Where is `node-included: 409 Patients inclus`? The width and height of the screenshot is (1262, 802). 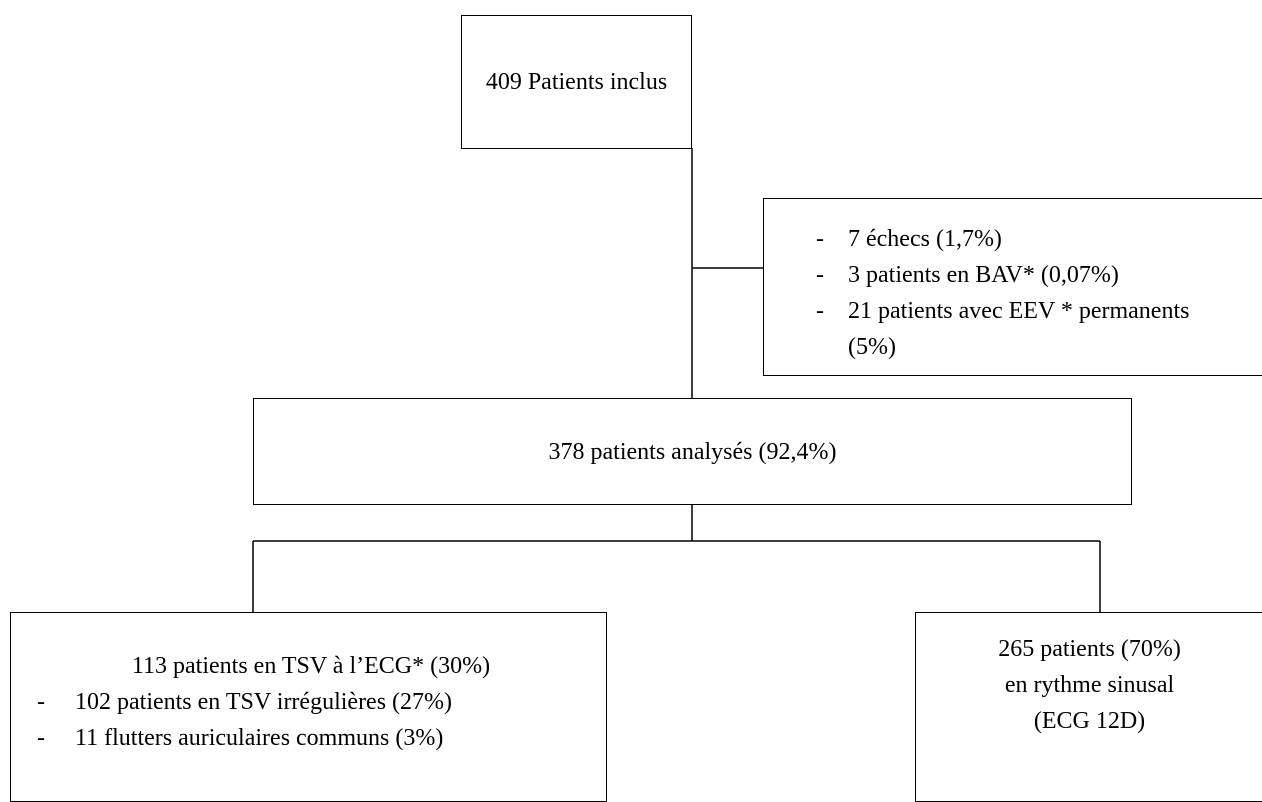 node-included: 409 Patients inclus is located at coordinates (576, 82).